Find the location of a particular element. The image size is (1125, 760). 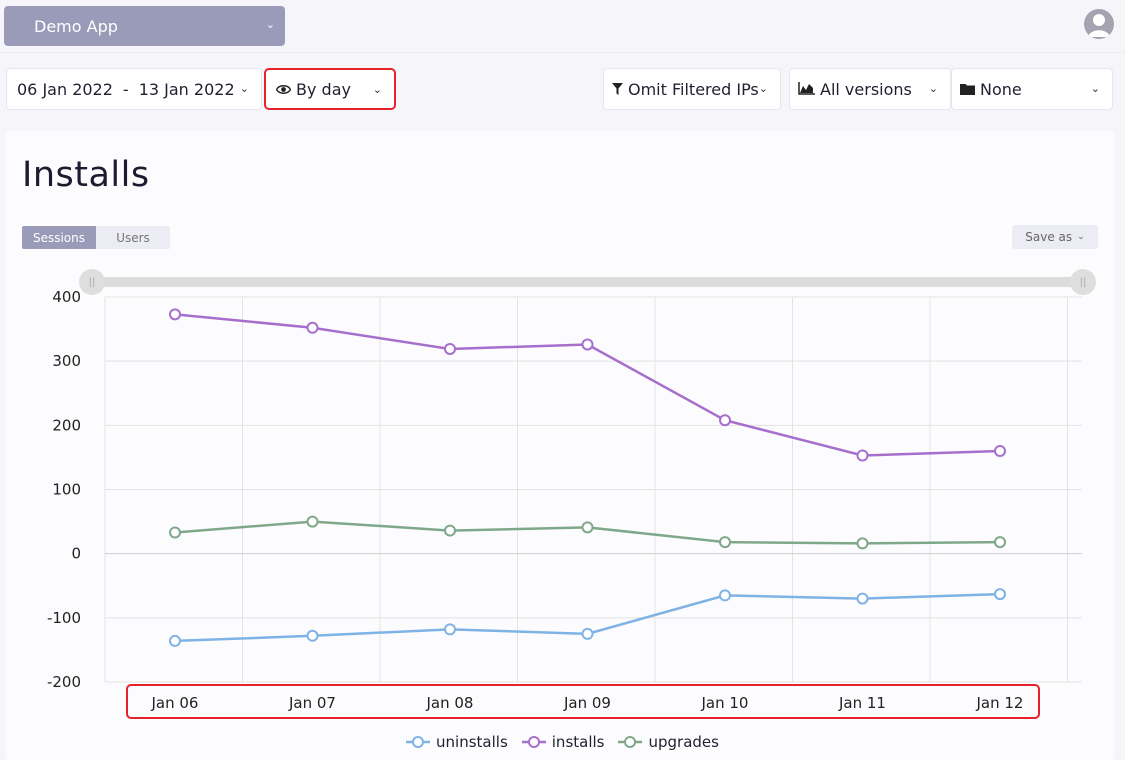

versions-select: All versions ⌄ is located at coordinates (870, 89).